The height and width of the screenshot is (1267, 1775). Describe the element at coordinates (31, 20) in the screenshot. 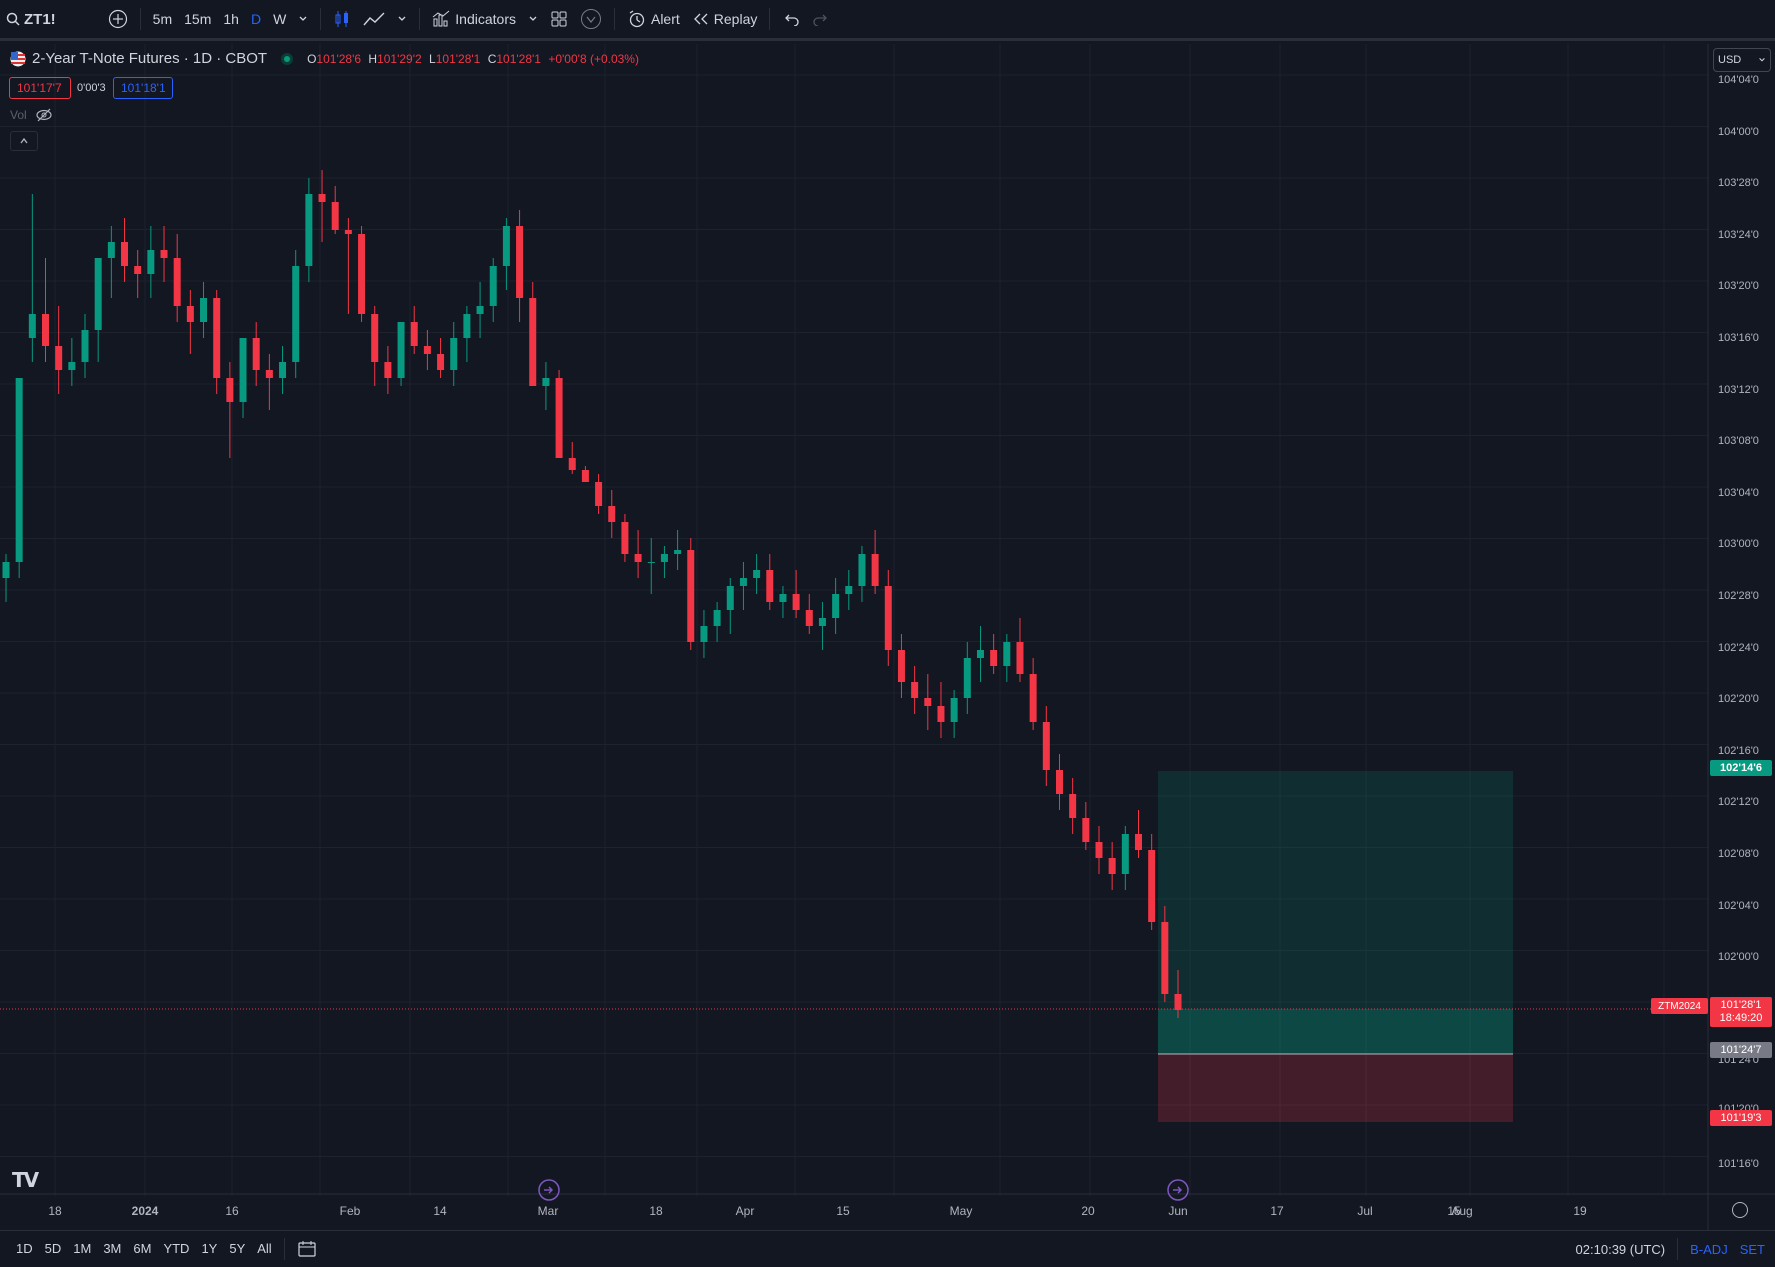

I see `symbol-search: ZT1!` at that location.